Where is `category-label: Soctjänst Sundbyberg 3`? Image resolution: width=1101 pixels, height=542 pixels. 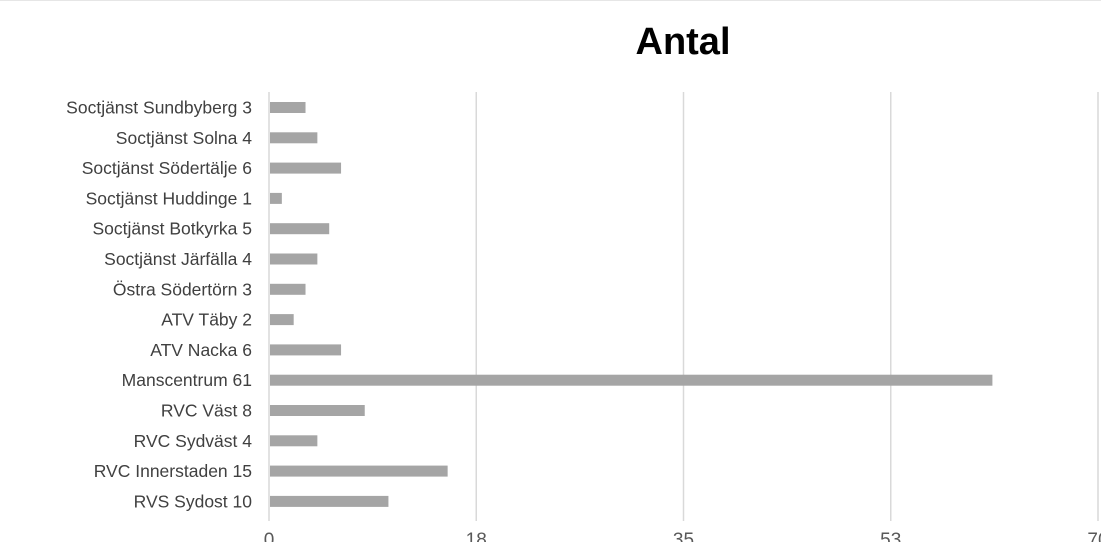 category-label: Soctjänst Sundbyberg 3 is located at coordinates (159, 108).